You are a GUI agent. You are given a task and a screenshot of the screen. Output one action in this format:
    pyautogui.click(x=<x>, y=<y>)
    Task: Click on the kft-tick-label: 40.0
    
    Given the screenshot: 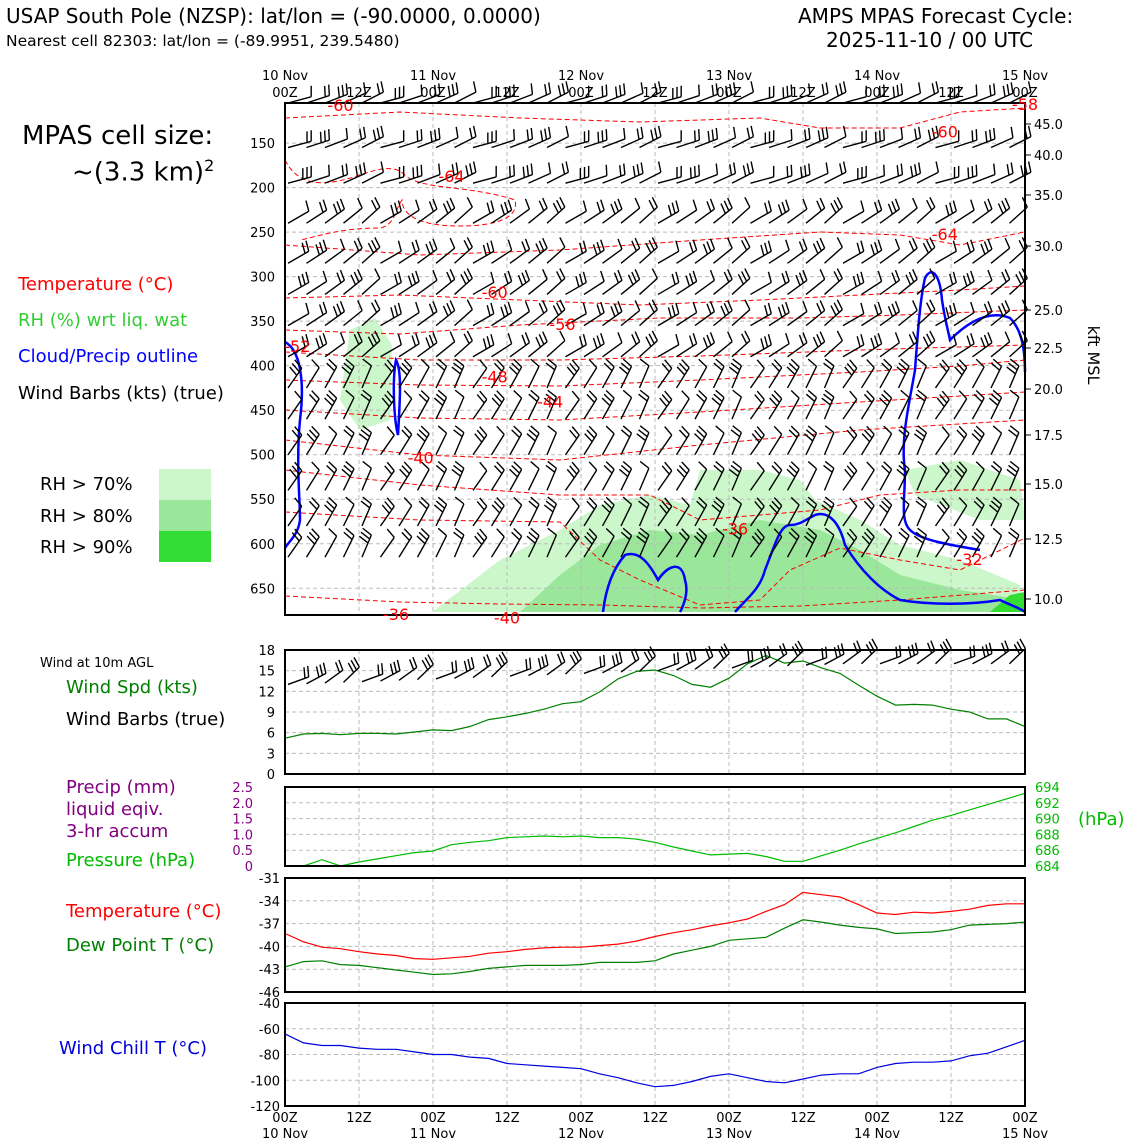 What is the action you would take?
    pyautogui.click(x=1048, y=156)
    